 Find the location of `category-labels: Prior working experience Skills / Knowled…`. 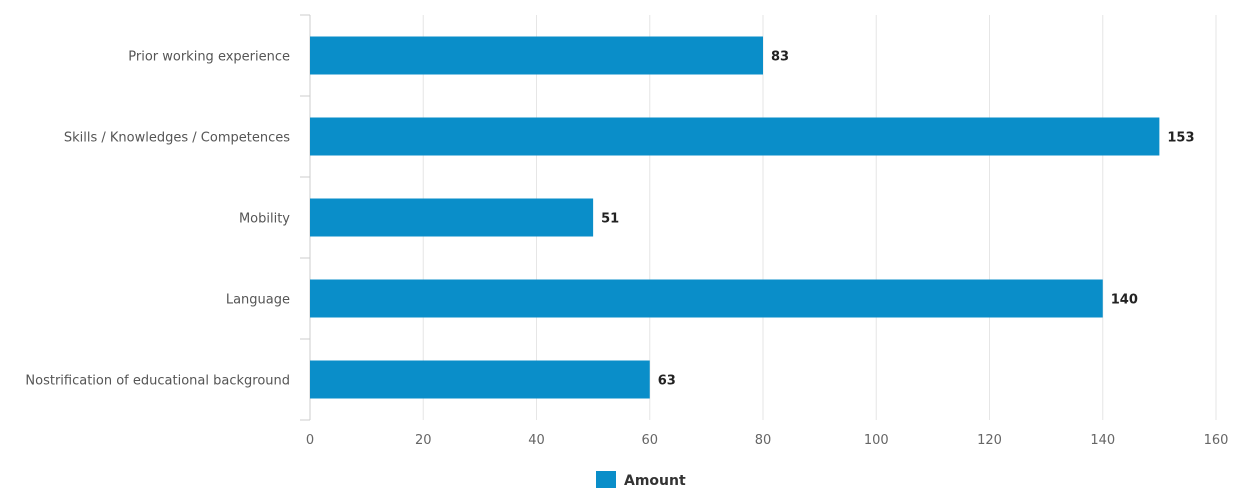

category-labels: Prior working experience Skills / Knowled… is located at coordinates (157, 219).